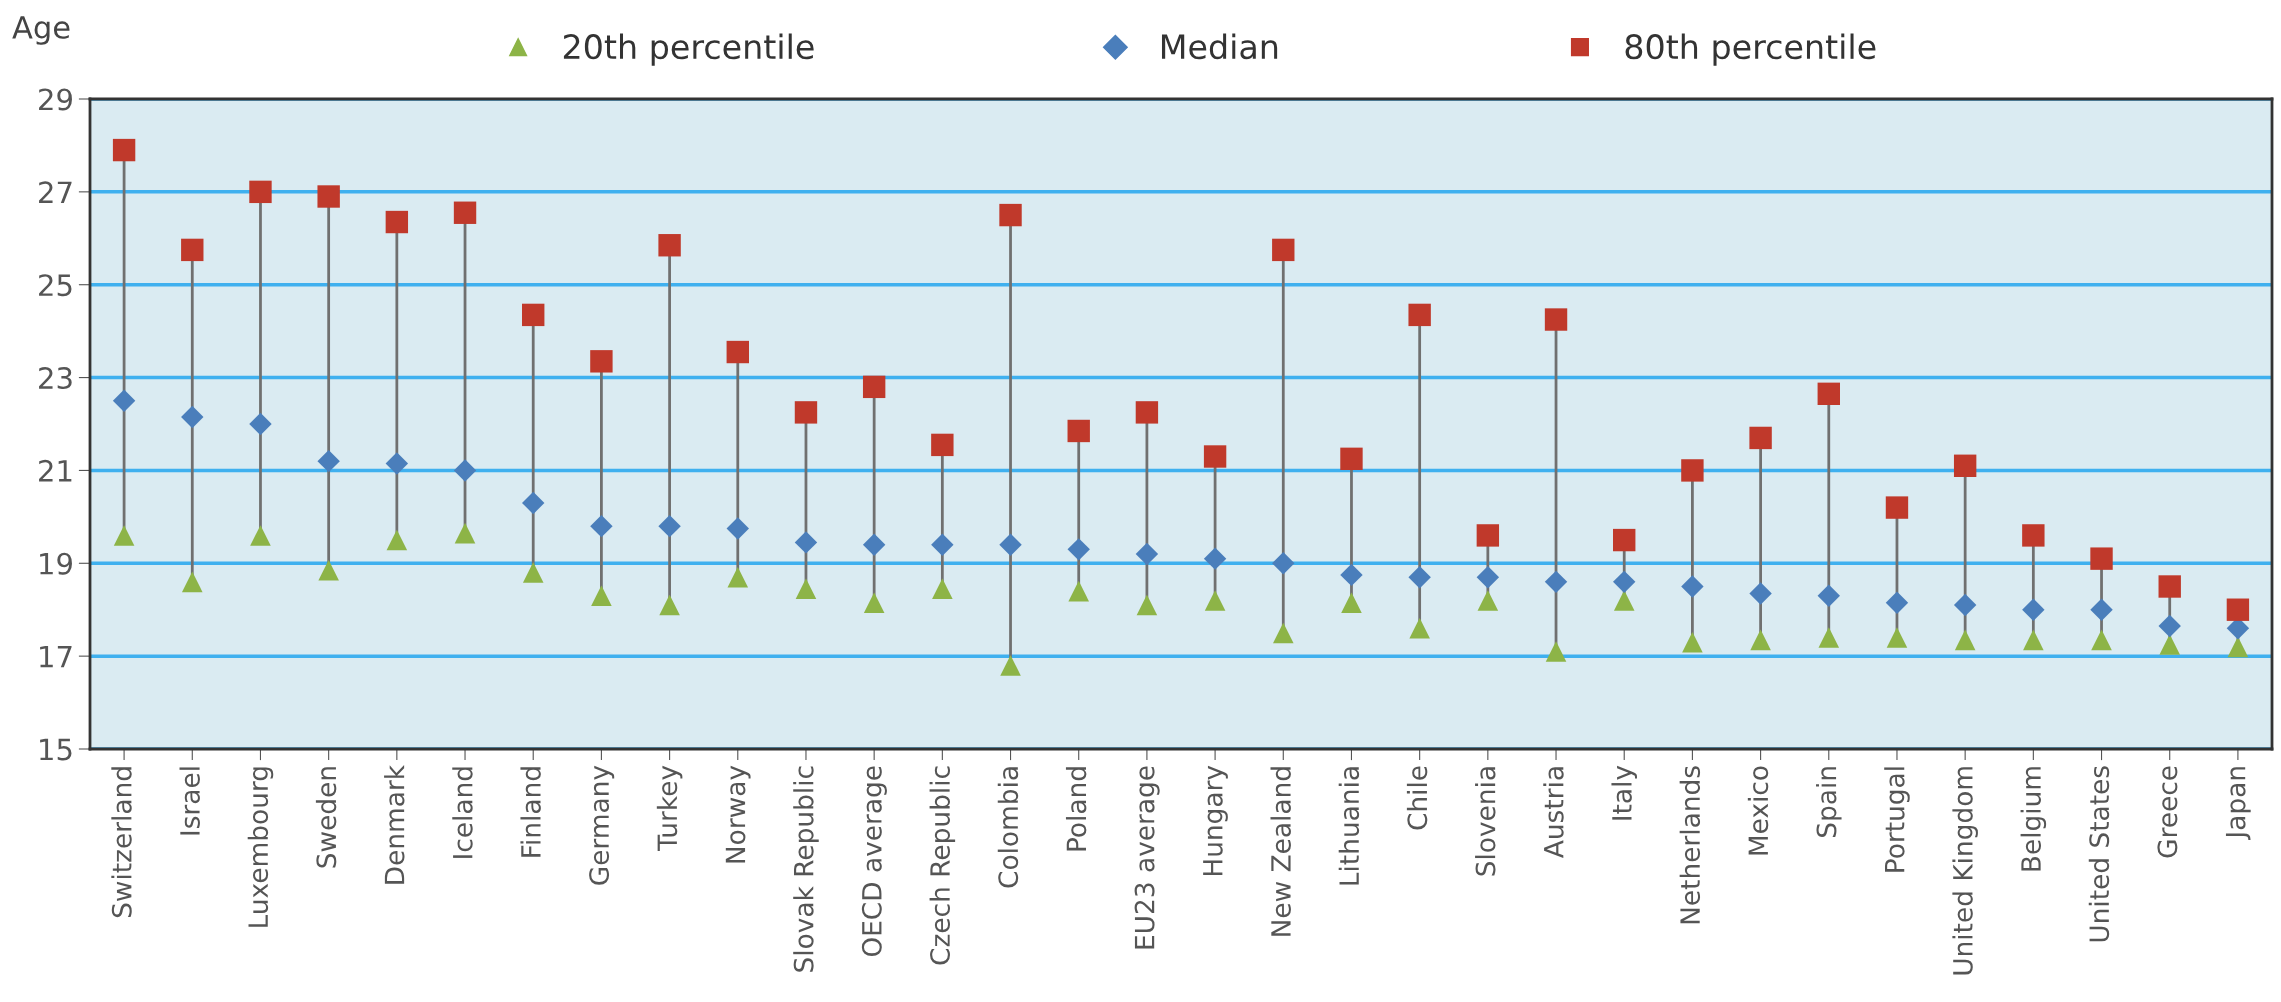 Image resolution: width=2281 pixels, height=1002 pixels. Describe the element at coordinates (2167, 812) in the screenshot. I see `x-tick-label: Greece` at that location.